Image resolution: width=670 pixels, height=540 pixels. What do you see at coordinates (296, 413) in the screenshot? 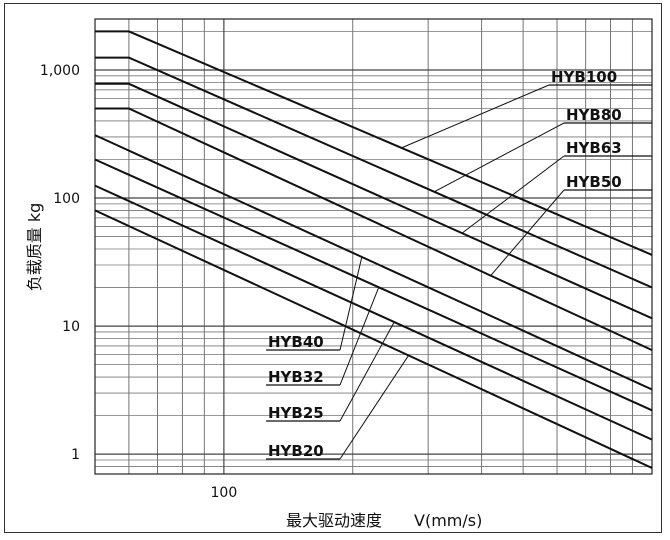
I see `series-label-hyb25: HYB25` at bounding box center [296, 413].